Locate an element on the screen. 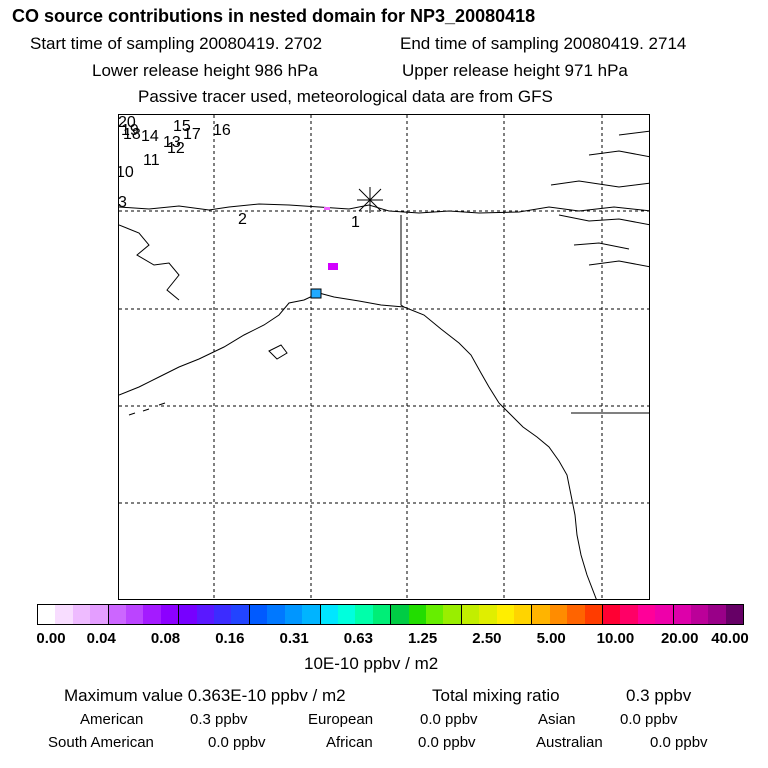 The height and width of the screenshot is (768, 768). upper-release-label: Upper release height 971 hPa is located at coordinates (515, 70).